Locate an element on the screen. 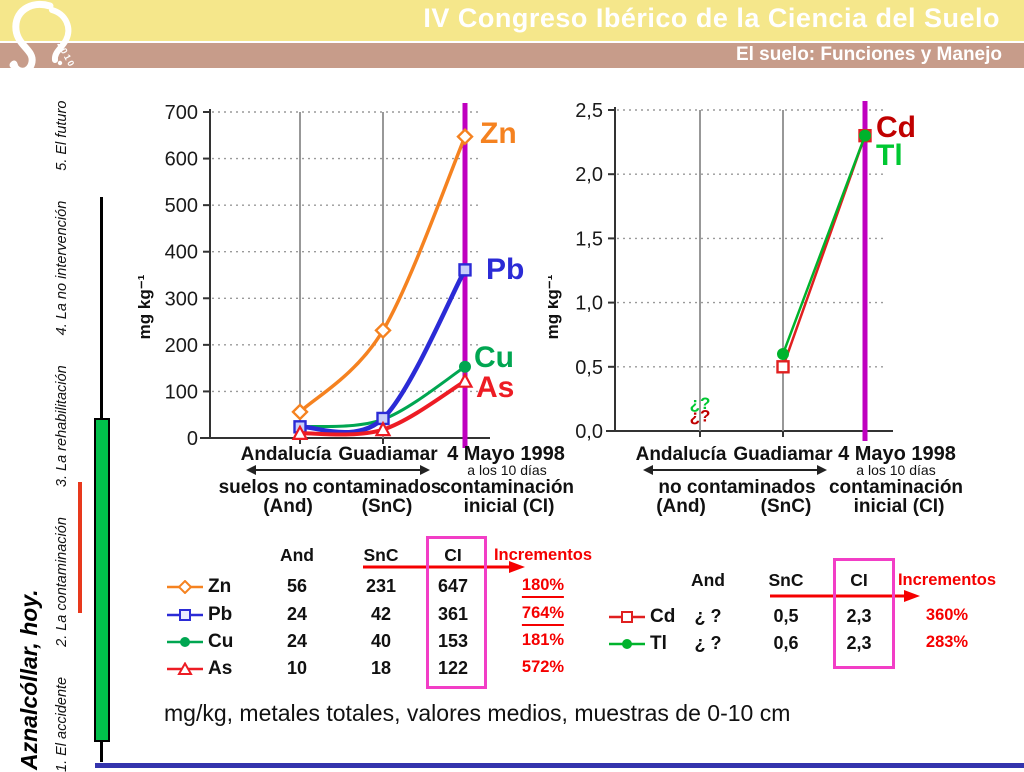 The image size is (1024, 772). cell-incremento: 360% is located at coordinates (947, 615).